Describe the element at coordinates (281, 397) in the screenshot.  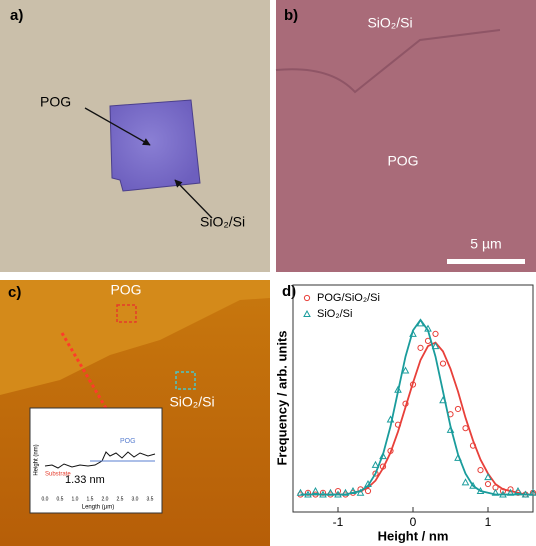
I see `y-axis-title: Frequency / arb. units` at that location.